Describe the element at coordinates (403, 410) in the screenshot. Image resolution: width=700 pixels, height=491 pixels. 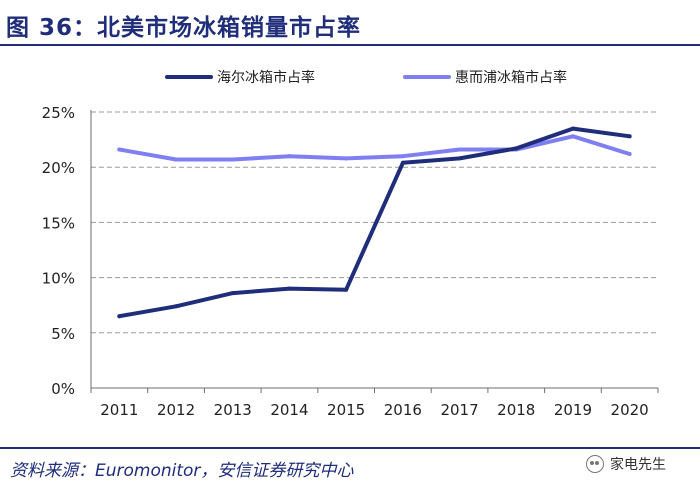
I see `x-tick-label: 2016` at that location.